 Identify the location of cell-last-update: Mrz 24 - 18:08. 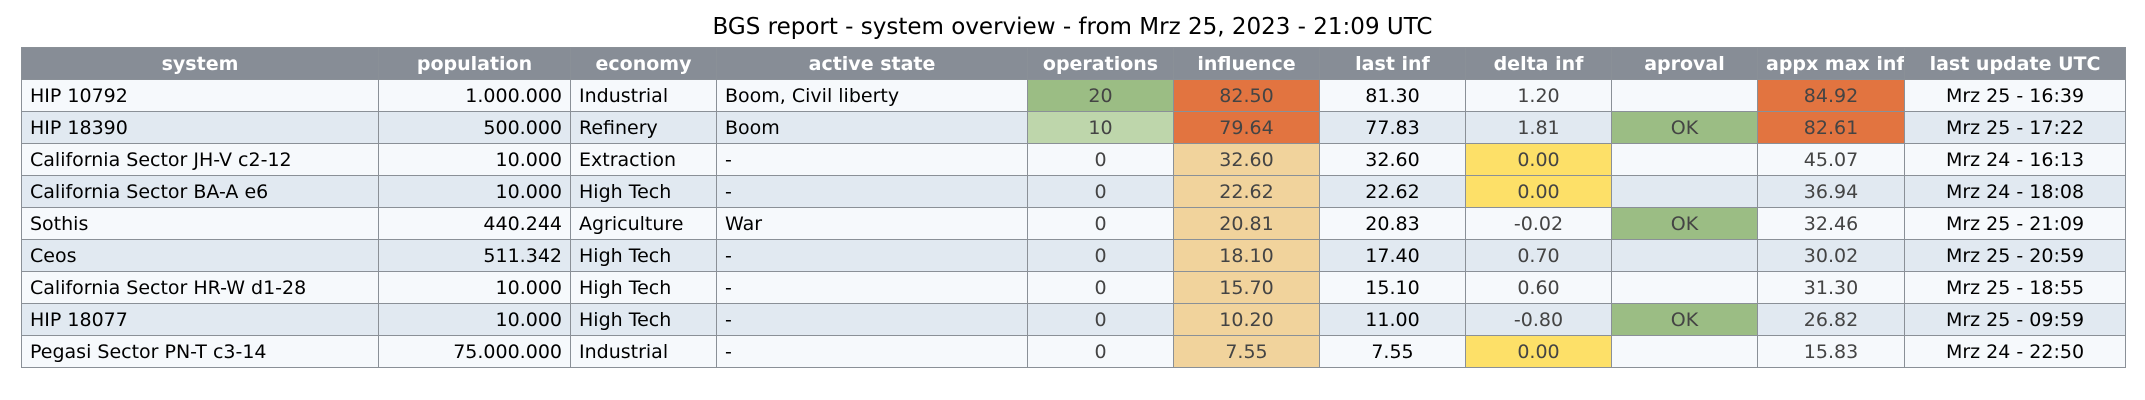
(2015, 191).